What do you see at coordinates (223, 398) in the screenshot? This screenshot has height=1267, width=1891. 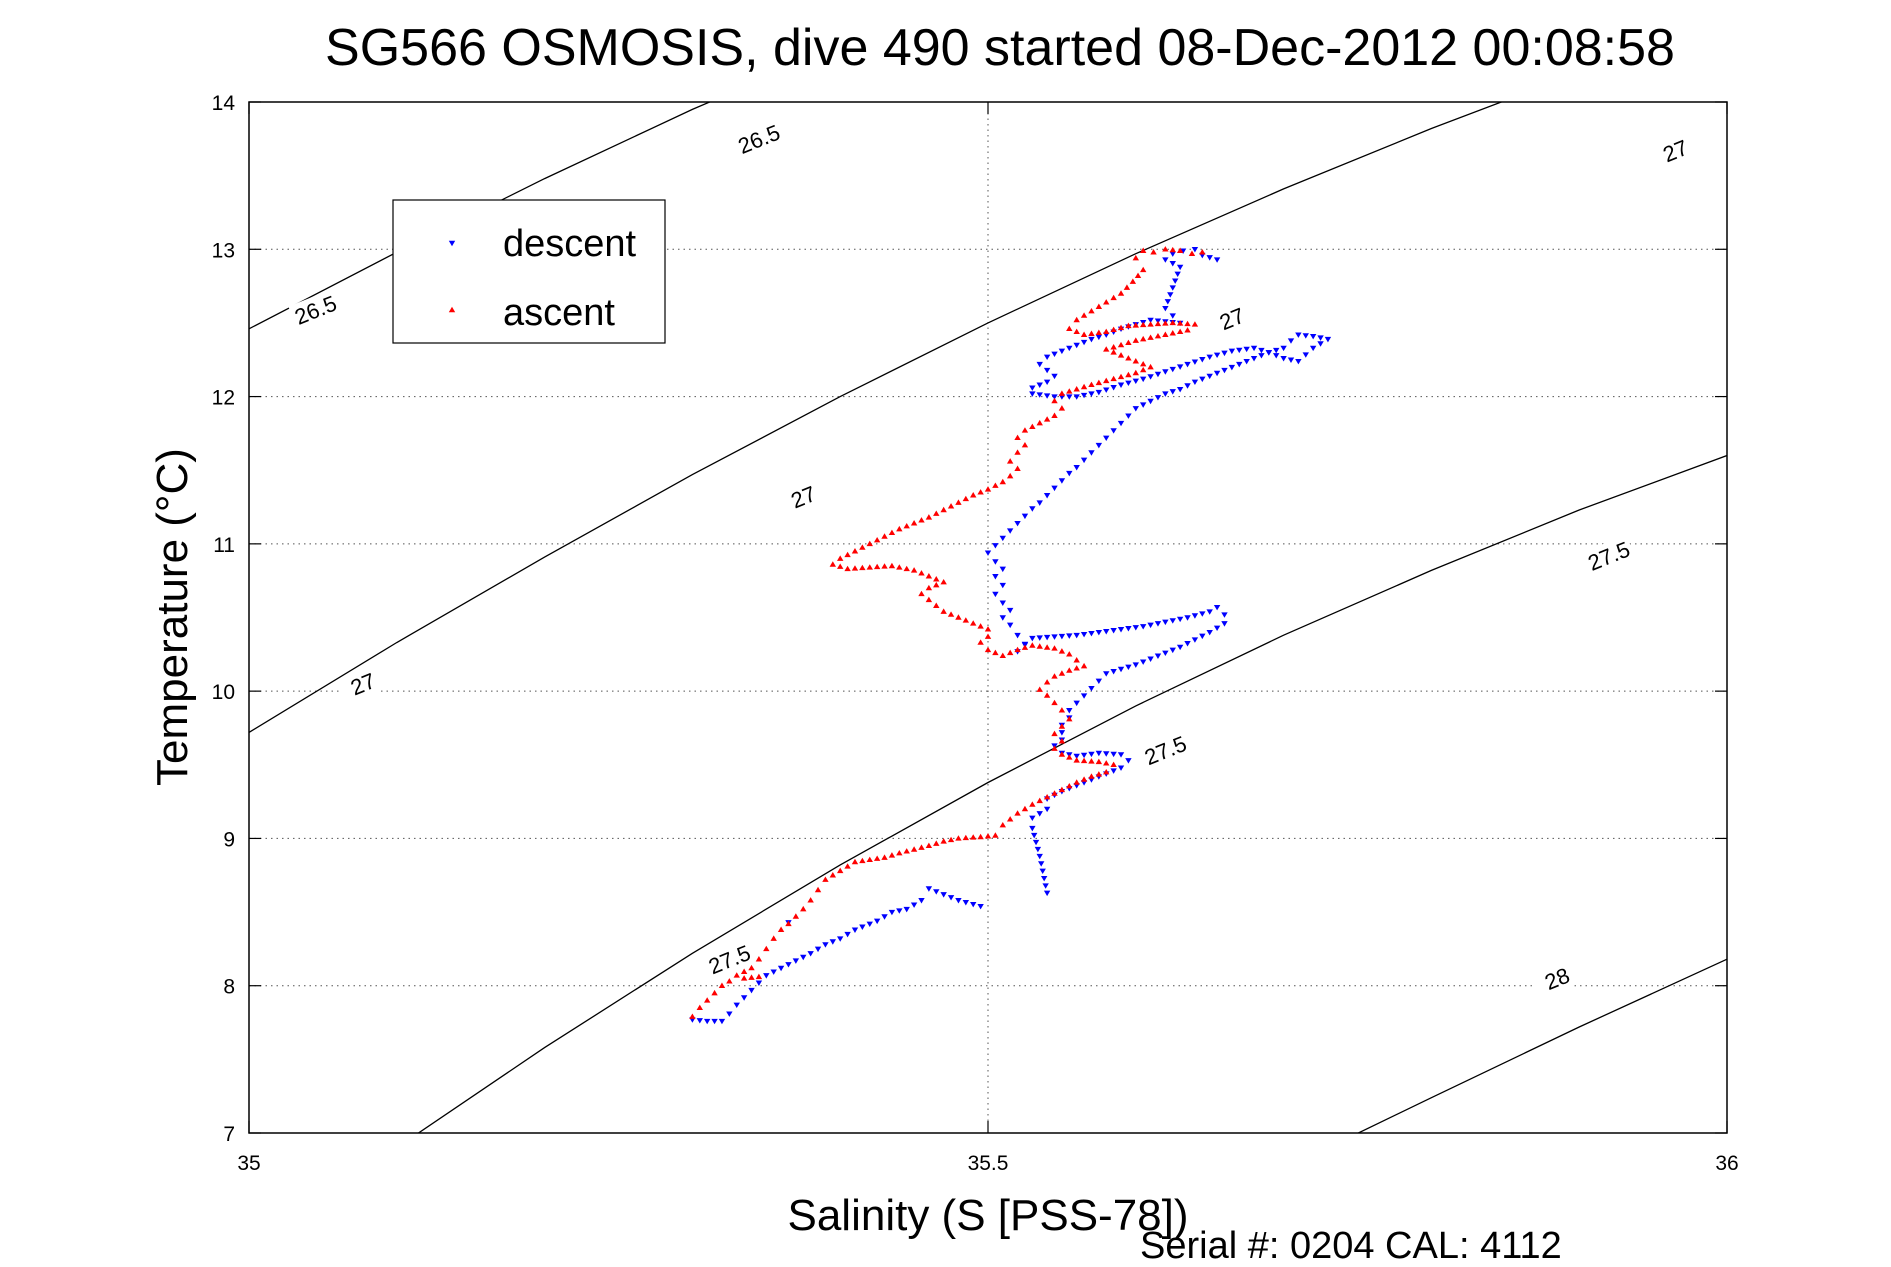 I see `y-tick-label: 12` at bounding box center [223, 398].